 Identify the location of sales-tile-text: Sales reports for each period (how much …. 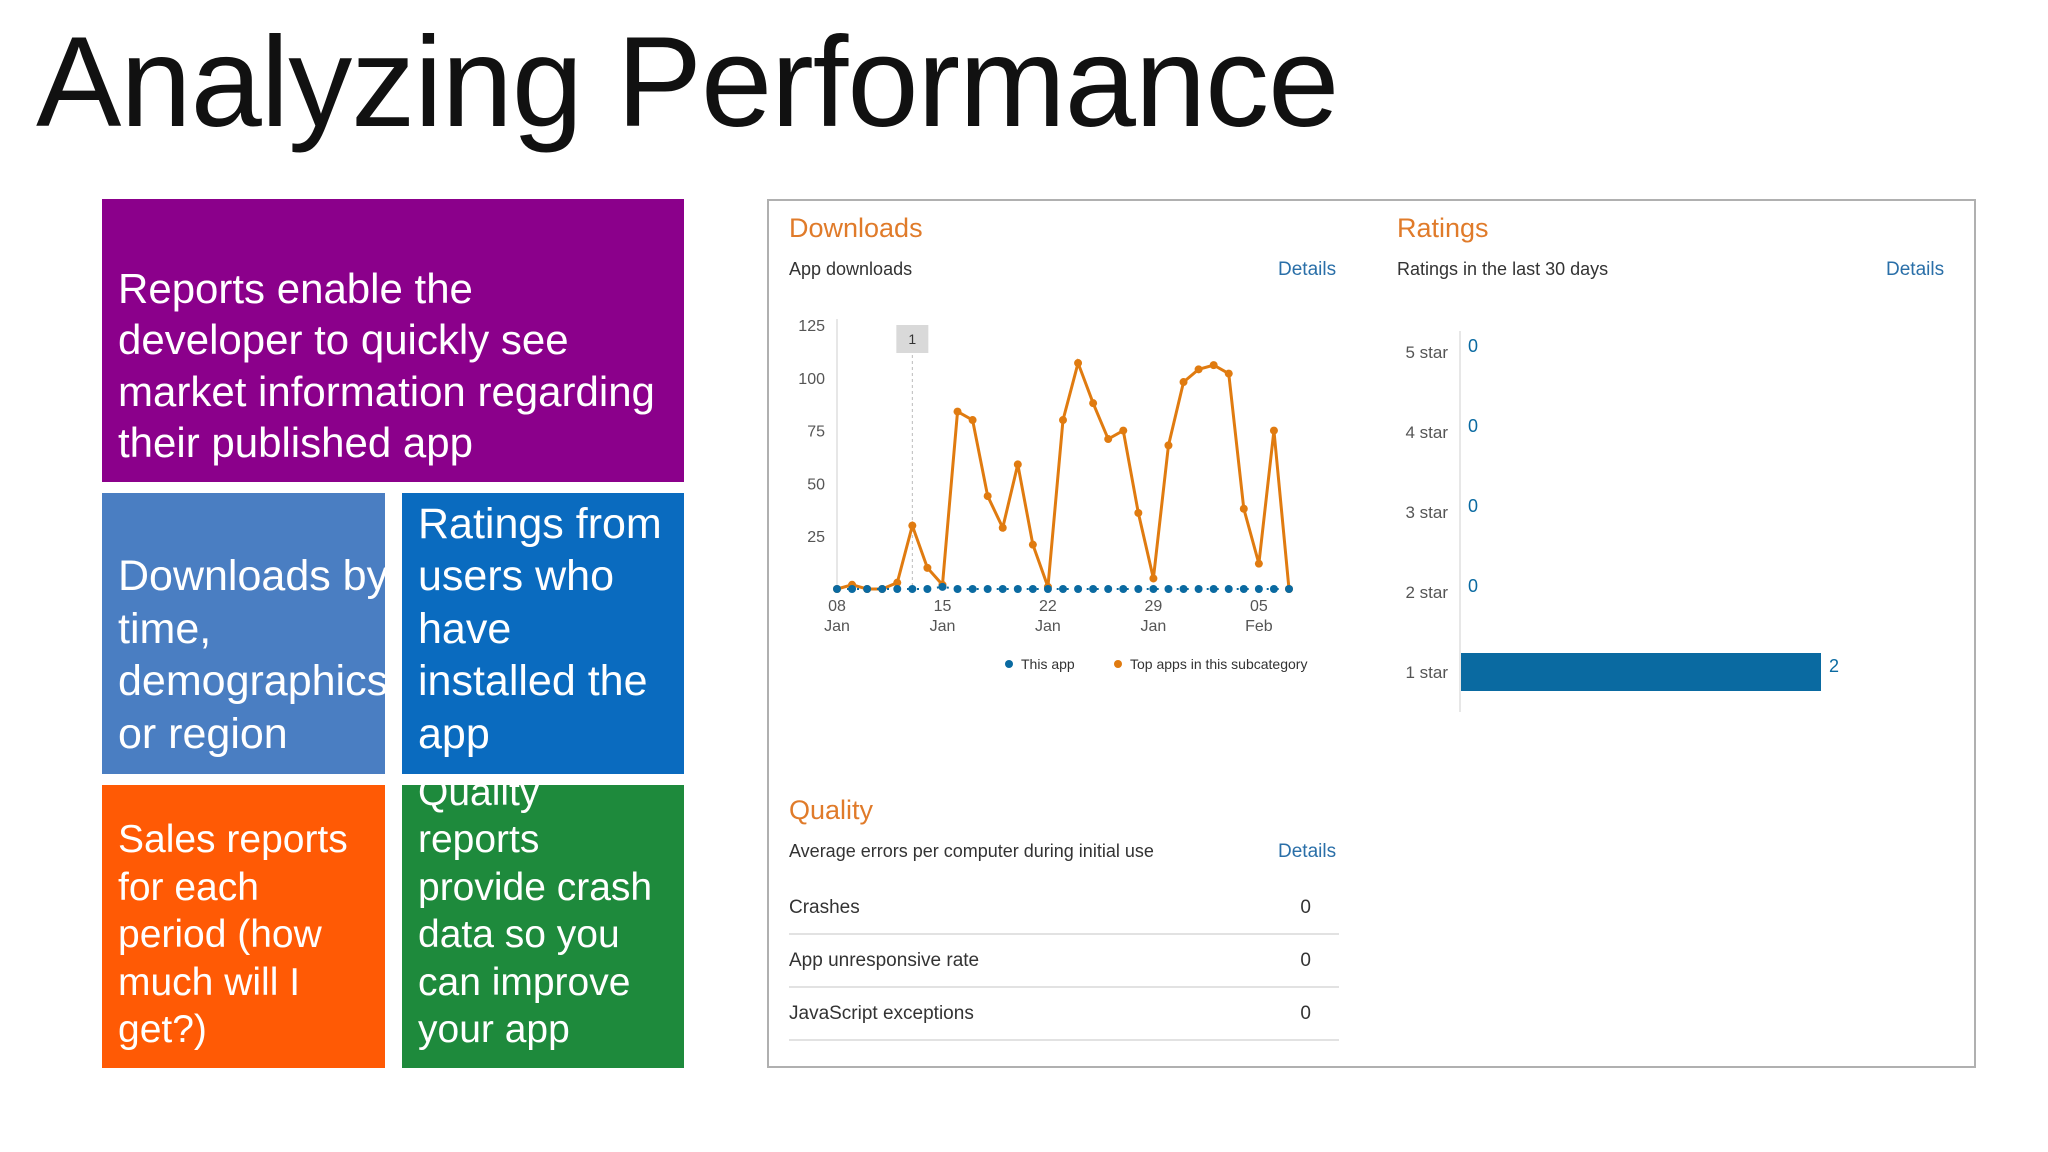
(233, 935).